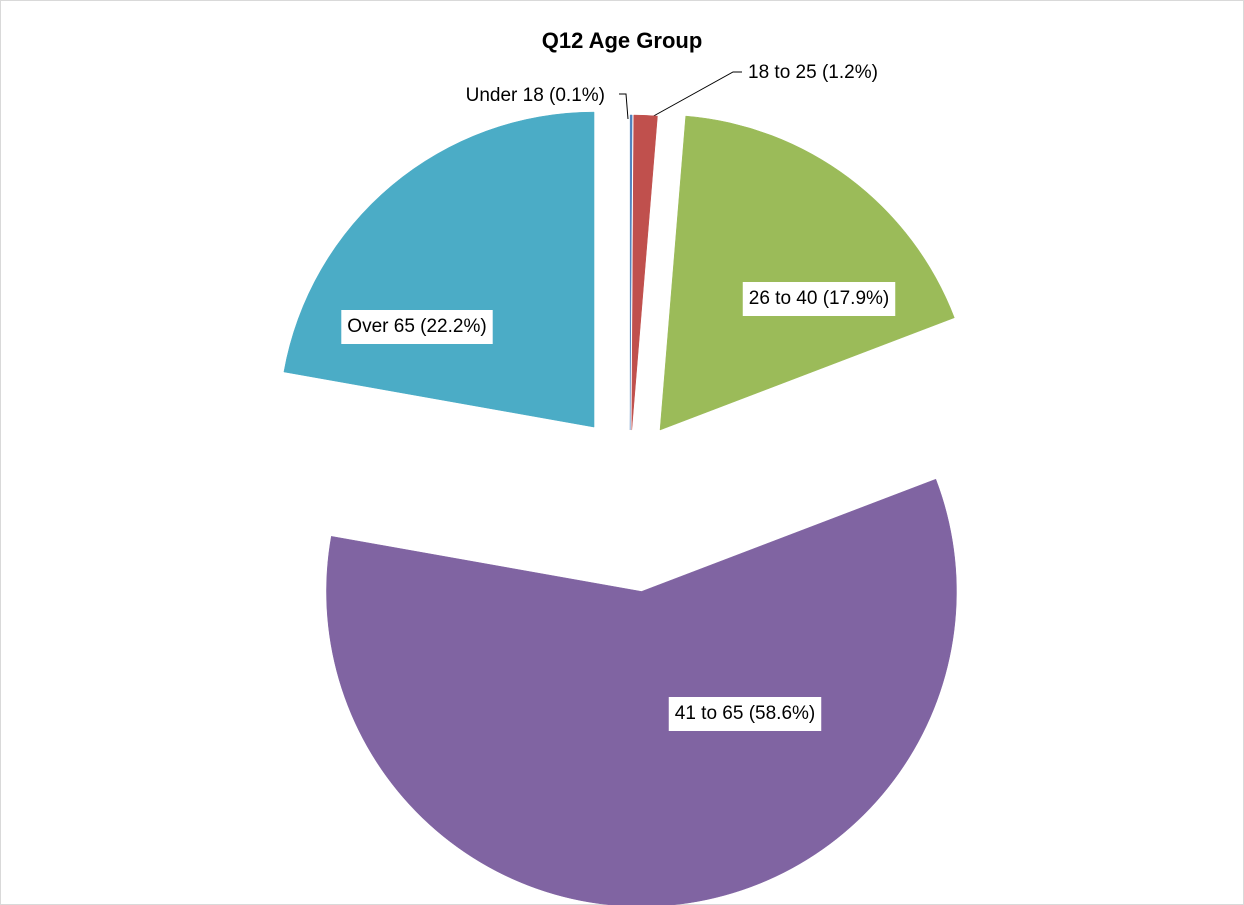 This screenshot has width=1244, height=905. I want to click on data-label: 41 to 65 (58.6%), so click(745, 713).